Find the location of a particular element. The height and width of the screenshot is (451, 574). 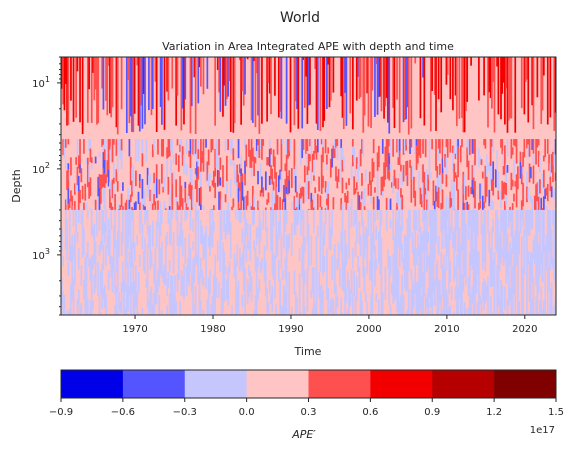

x-tick-label: 2010 is located at coordinates (446, 329).